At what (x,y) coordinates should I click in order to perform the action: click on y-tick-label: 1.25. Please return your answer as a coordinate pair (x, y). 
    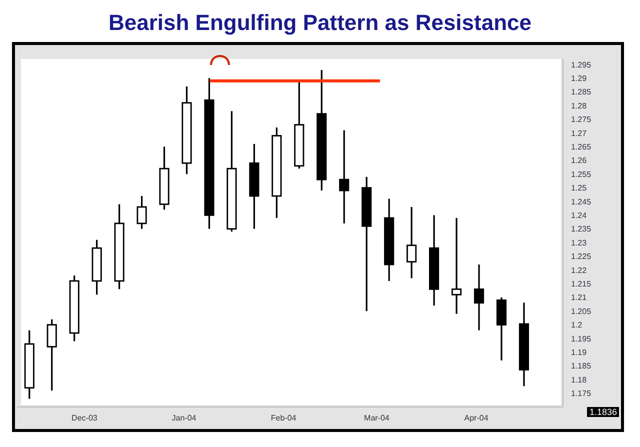
    Looking at the image, I should click on (579, 188).